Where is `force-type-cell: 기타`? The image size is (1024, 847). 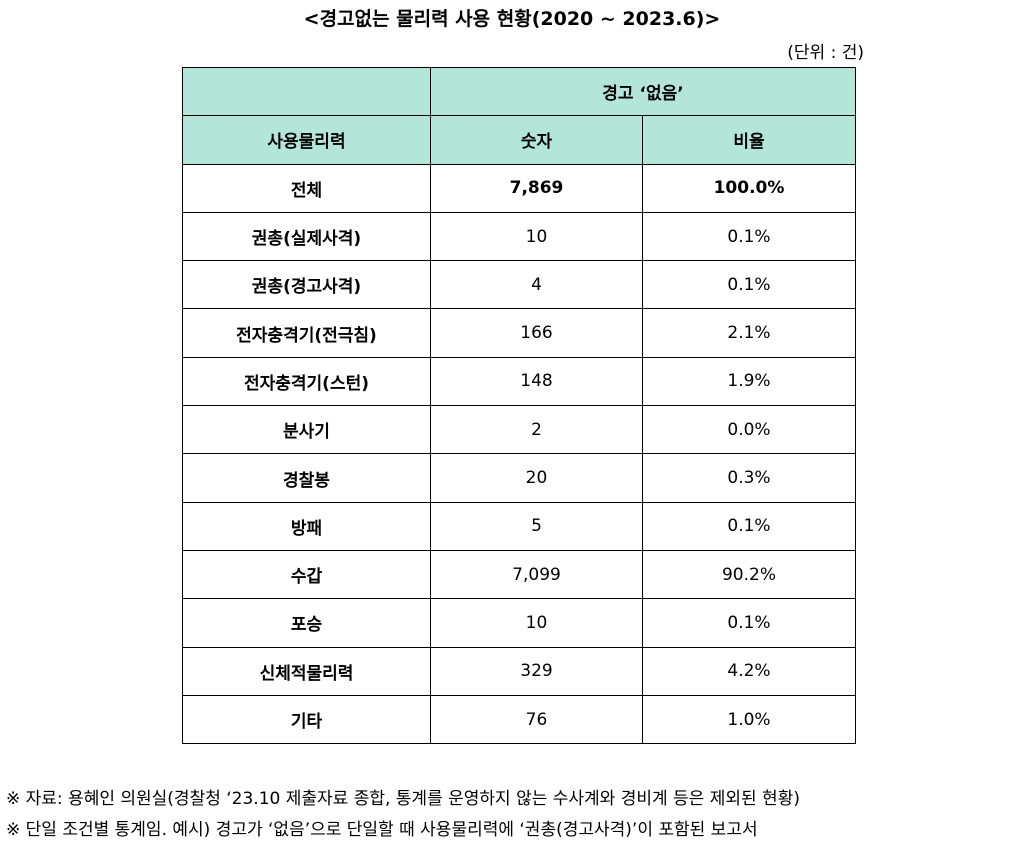
force-type-cell: 기타 is located at coordinates (306, 719).